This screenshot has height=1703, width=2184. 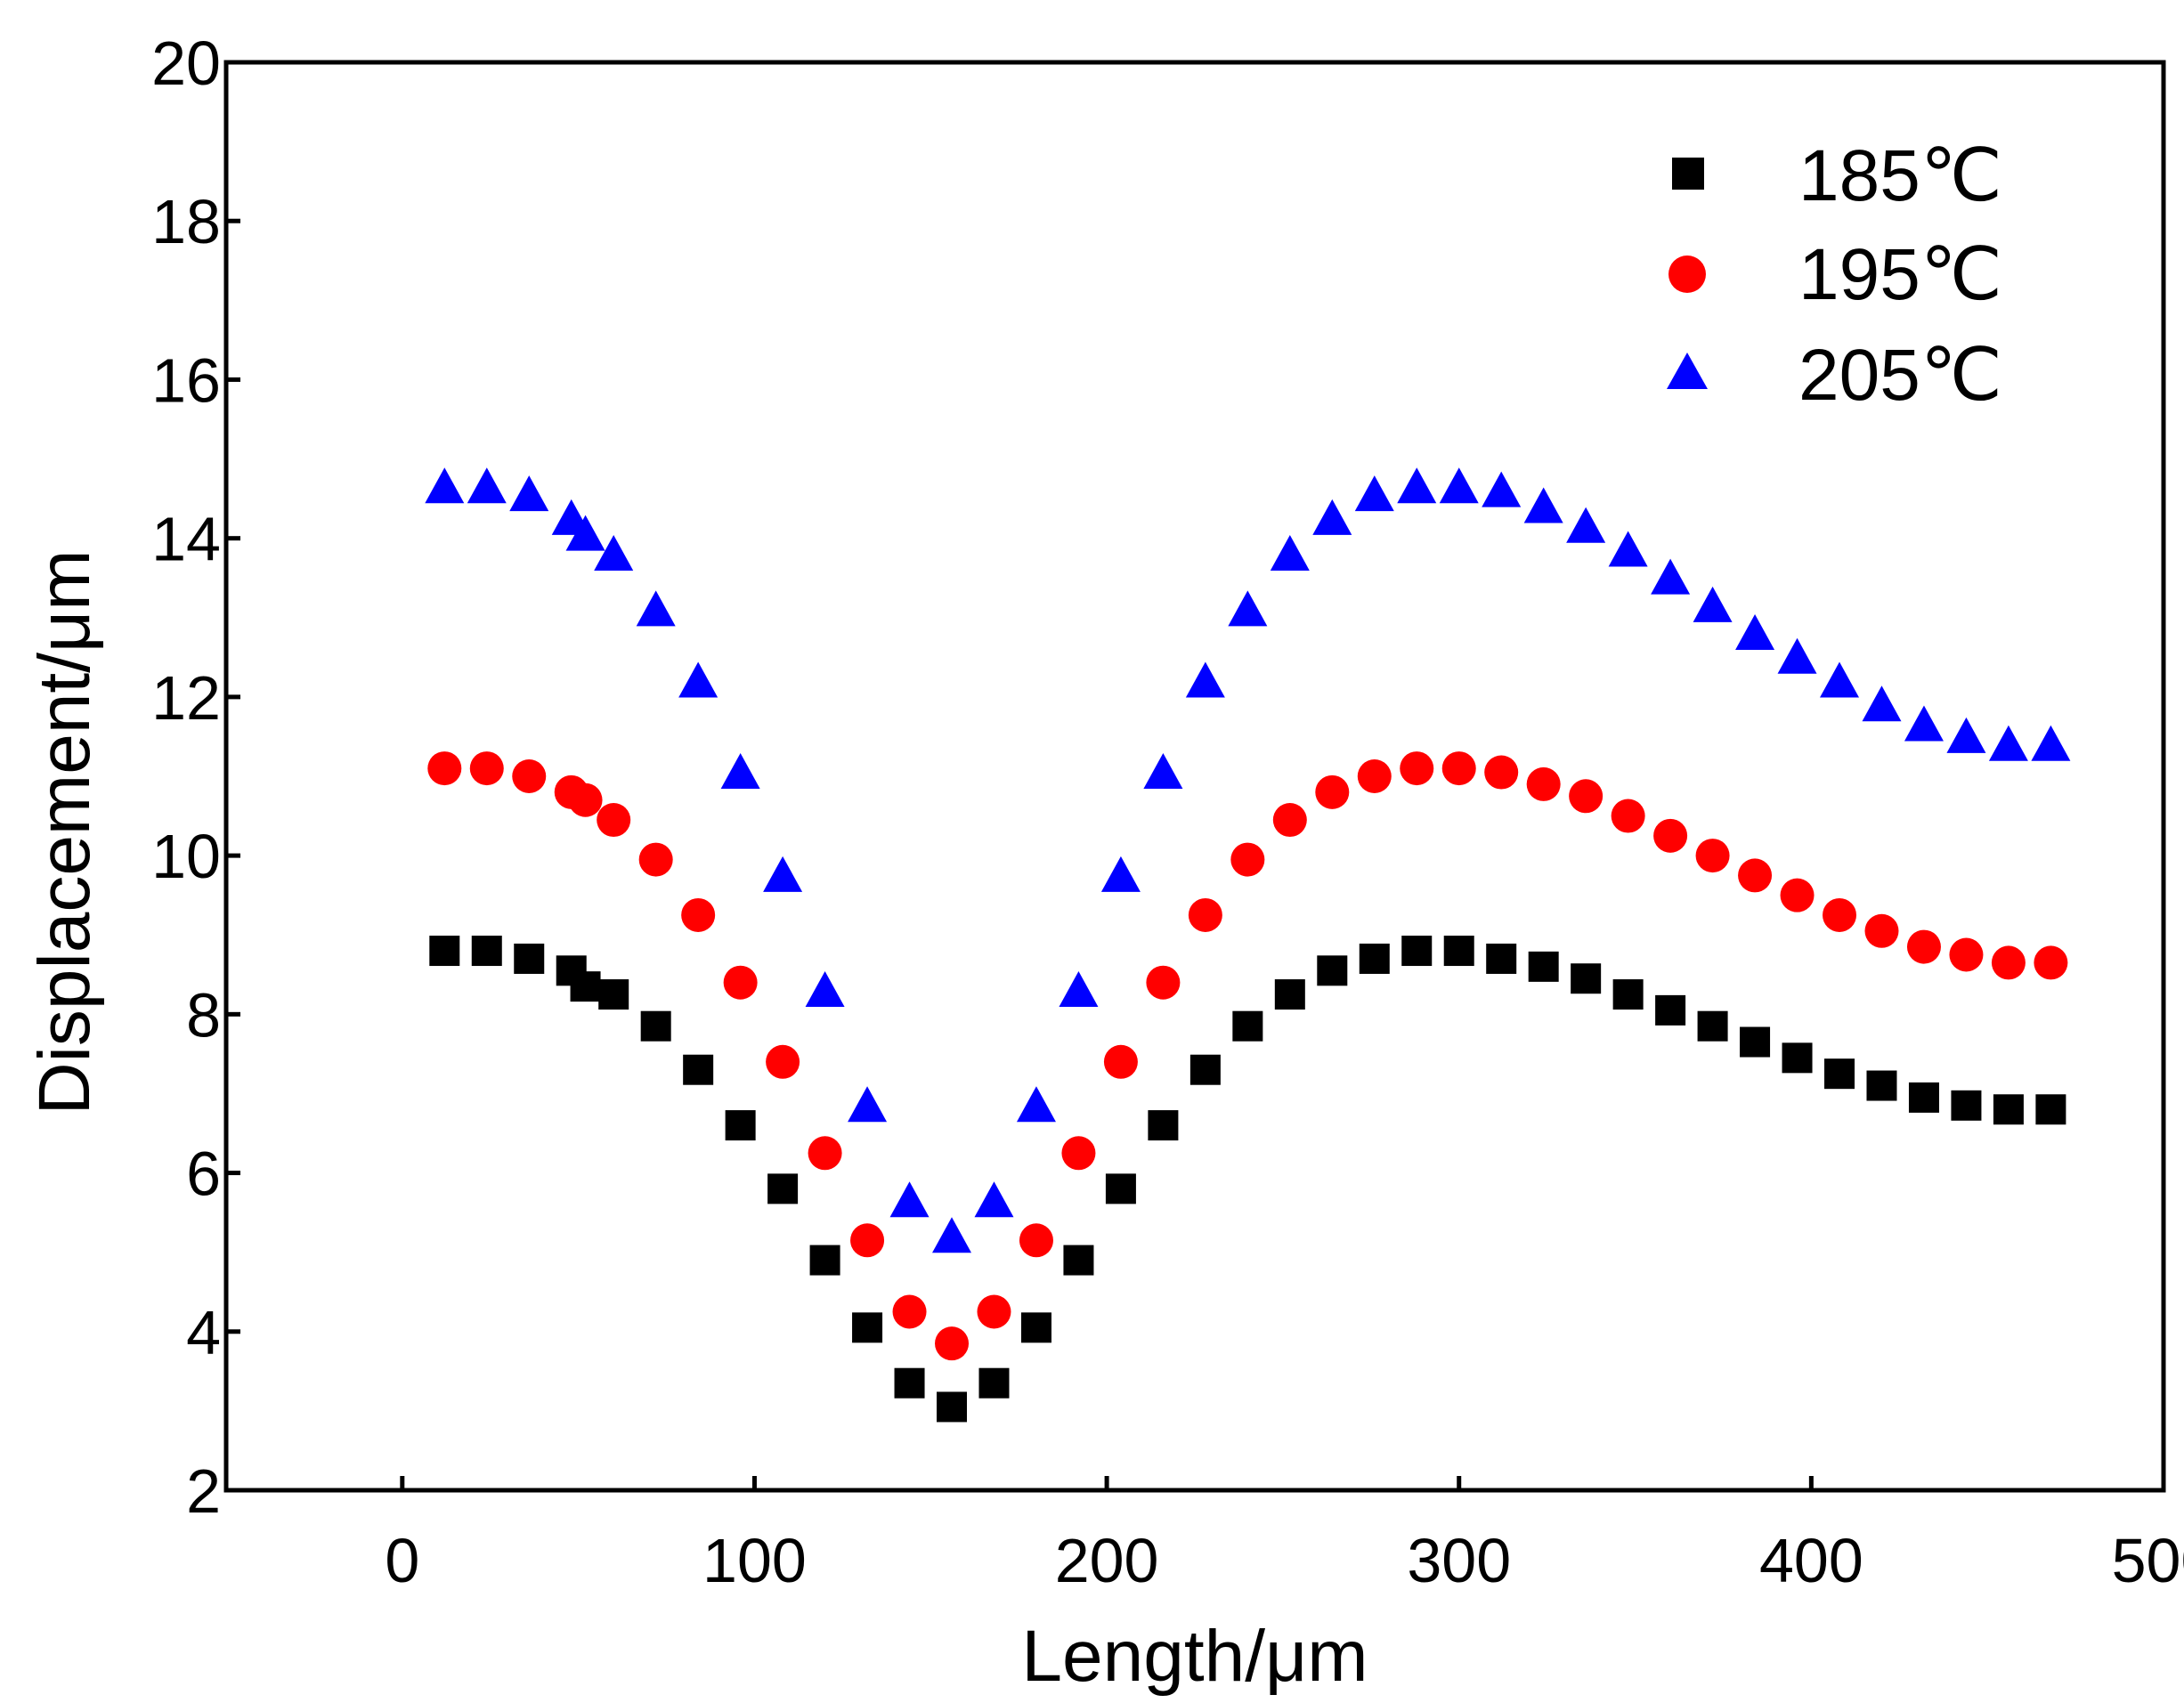 What do you see at coordinates (186, 698) in the screenshot?
I see `y-tick-label: 12` at bounding box center [186, 698].